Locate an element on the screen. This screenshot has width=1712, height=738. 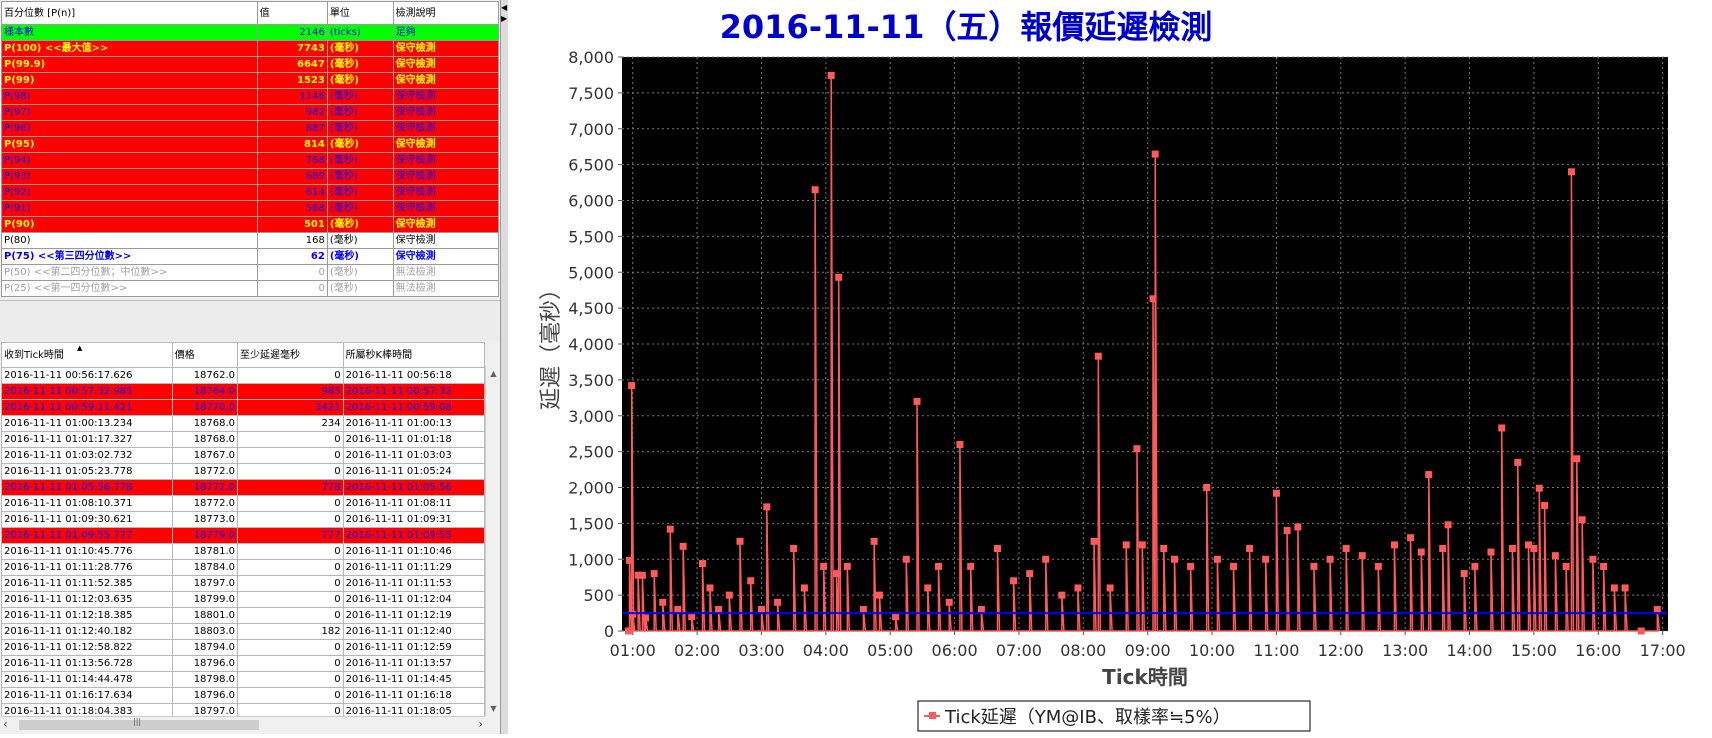
tick-bar-time: 2016-11-11 01:09:55 is located at coordinates (413, 535).